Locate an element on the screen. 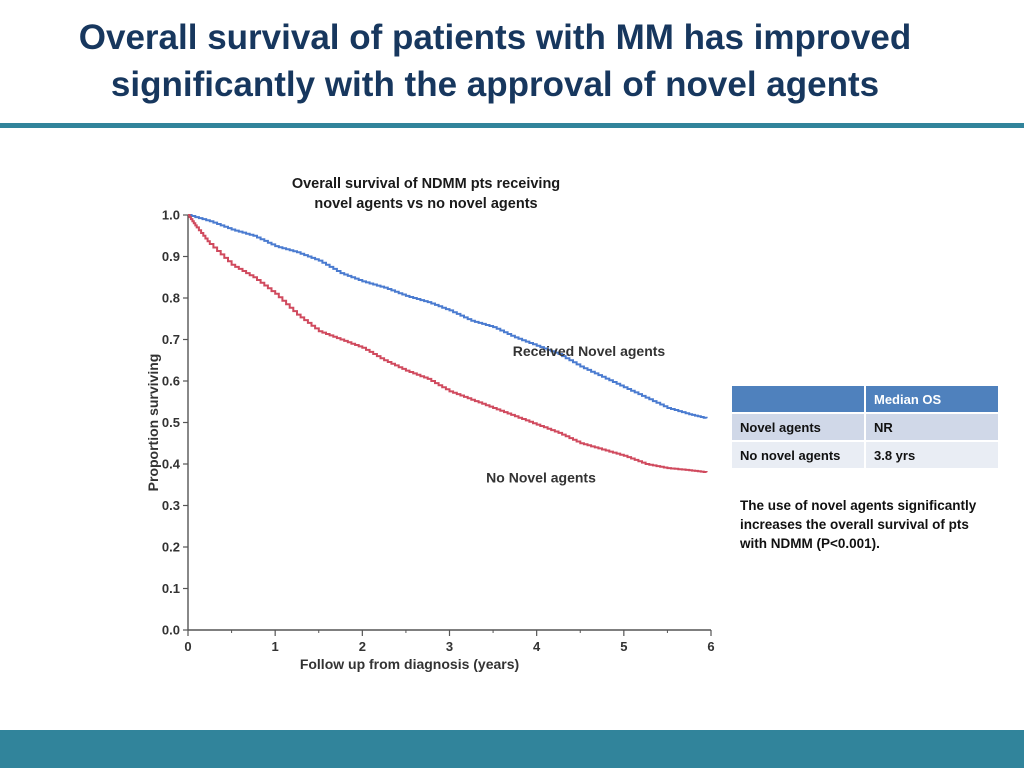 The height and width of the screenshot is (768, 1024). table-header-empty is located at coordinates (798, 399).